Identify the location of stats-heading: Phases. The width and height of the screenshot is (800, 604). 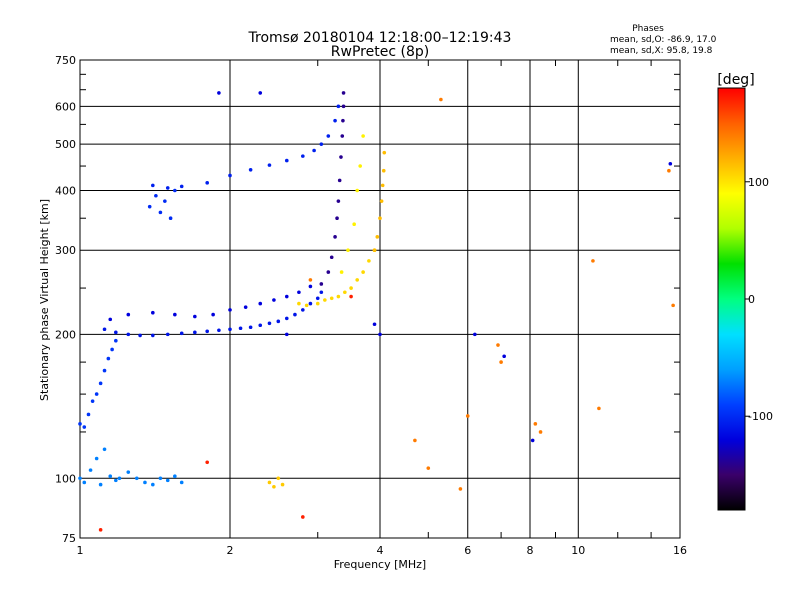
(648, 29).